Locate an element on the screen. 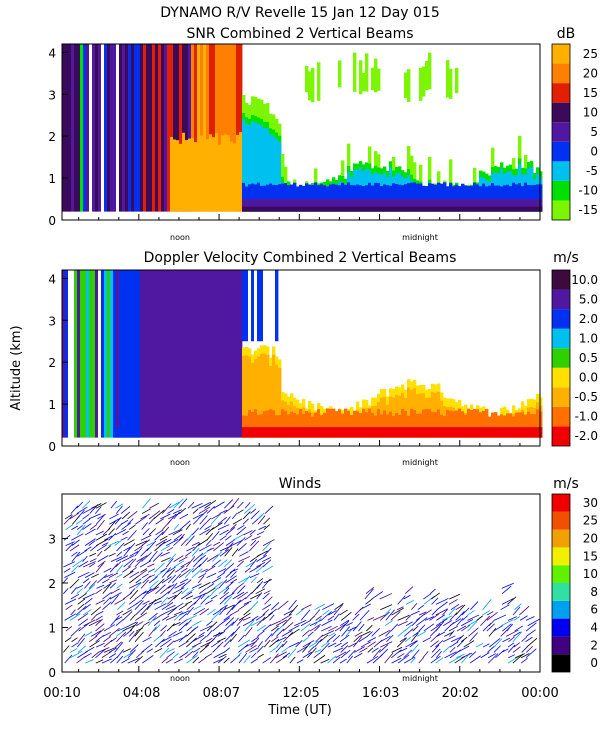 The width and height of the screenshot is (600, 750). y-axis-label: Altitude (km) is located at coordinates (16, 367).